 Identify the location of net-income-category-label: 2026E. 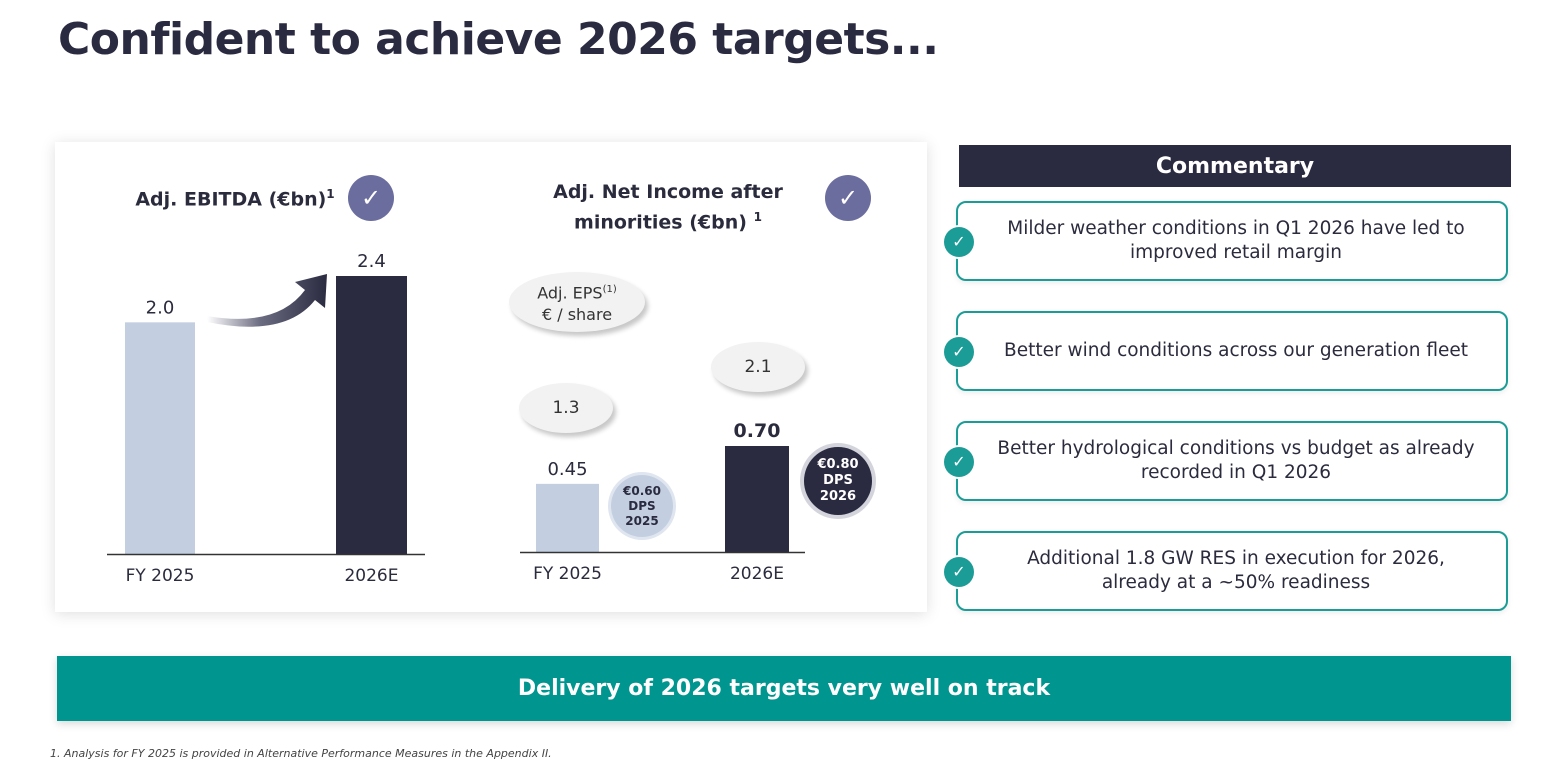
(757, 574).